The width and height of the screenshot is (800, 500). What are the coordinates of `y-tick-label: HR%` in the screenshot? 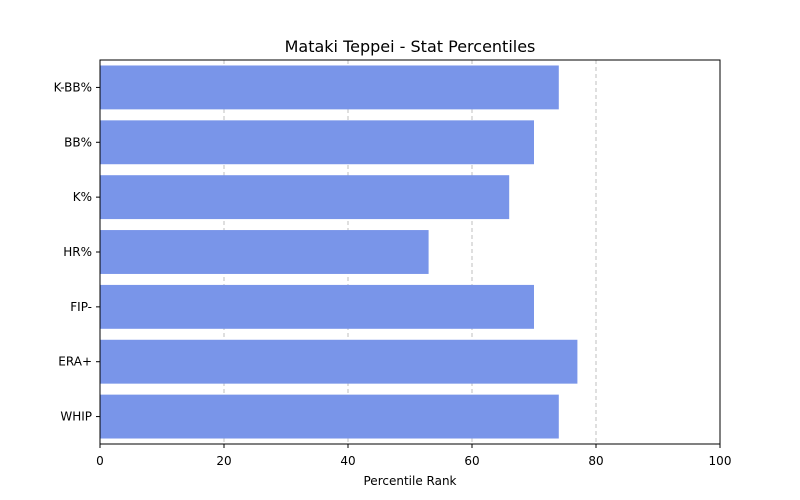 It's located at (77, 252).